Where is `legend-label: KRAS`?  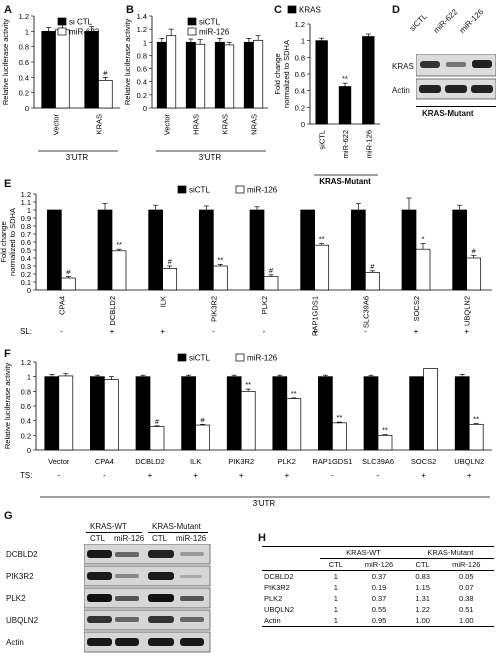
legend-label: KRAS is located at coordinates (310, 10).